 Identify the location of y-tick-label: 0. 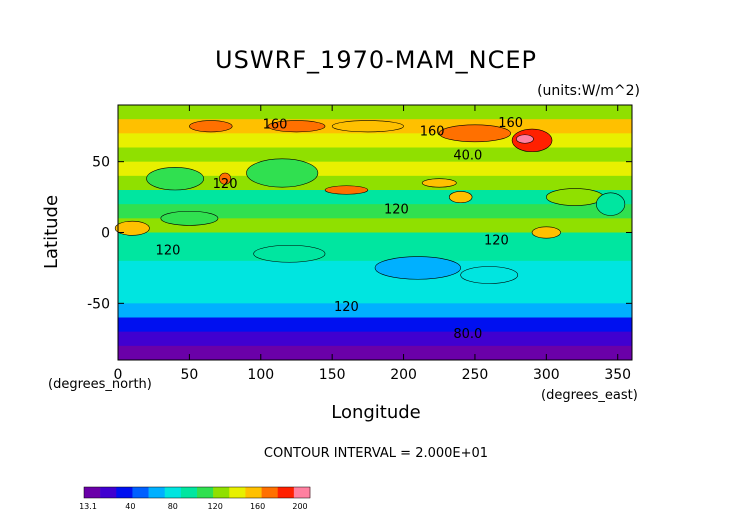
(105, 234).